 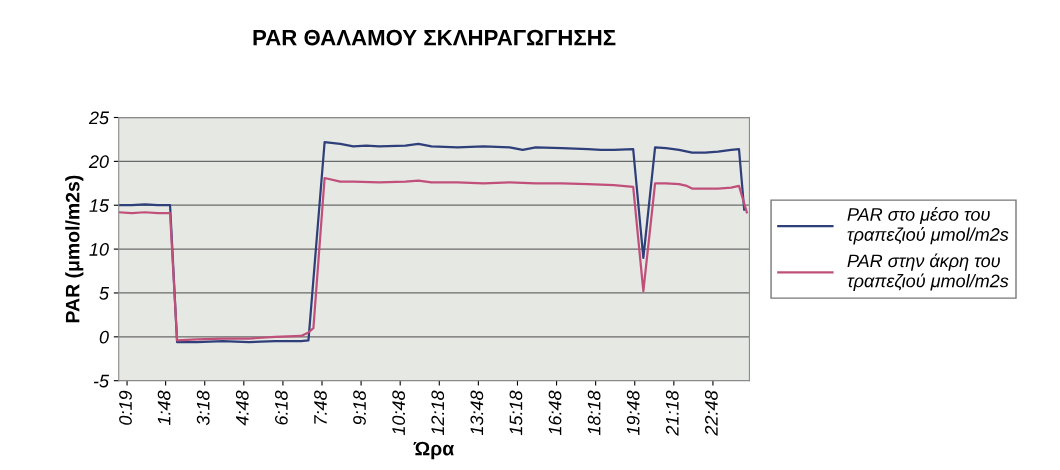 What do you see at coordinates (633, 413) in the screenshot?
I see `x-tick-label: 19:48` at bounding box center [633, 413].